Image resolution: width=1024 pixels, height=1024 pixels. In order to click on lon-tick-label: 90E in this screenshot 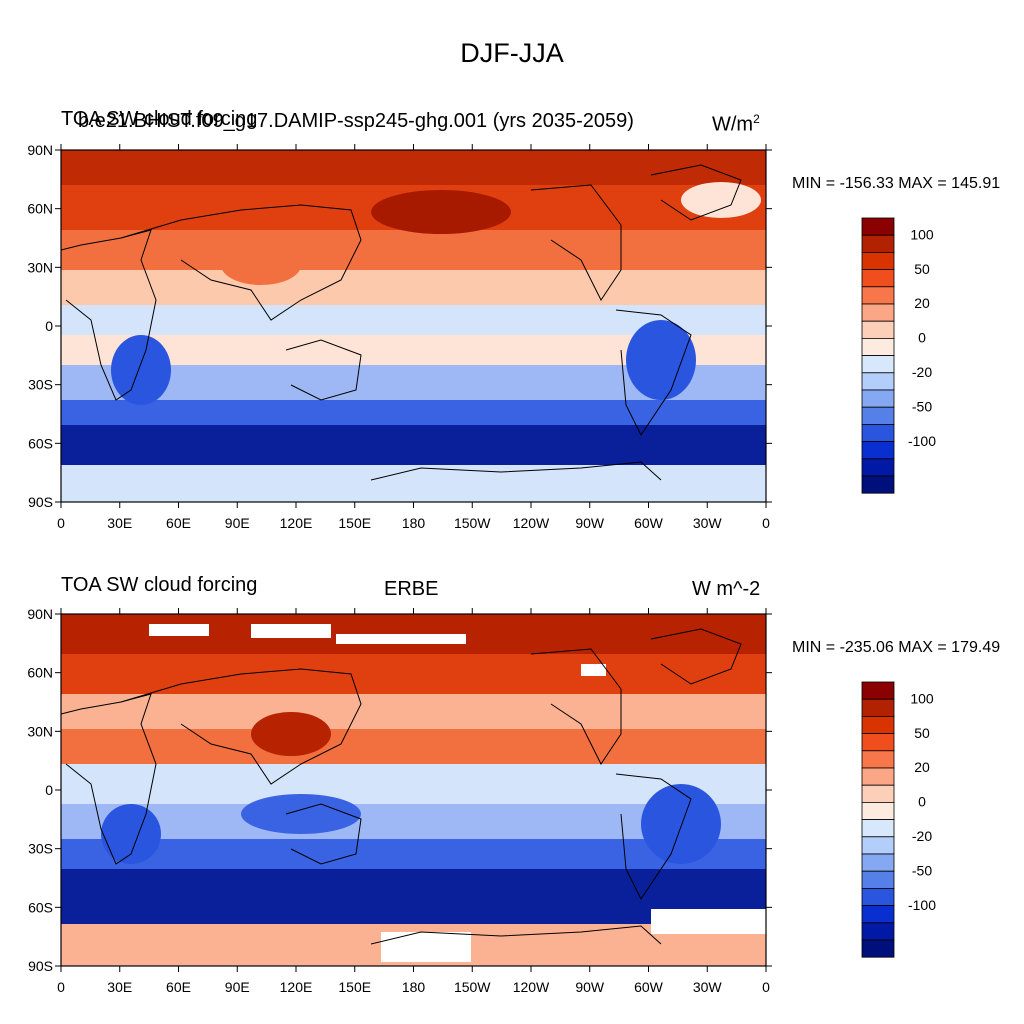, I will do `click(237, 987)`.